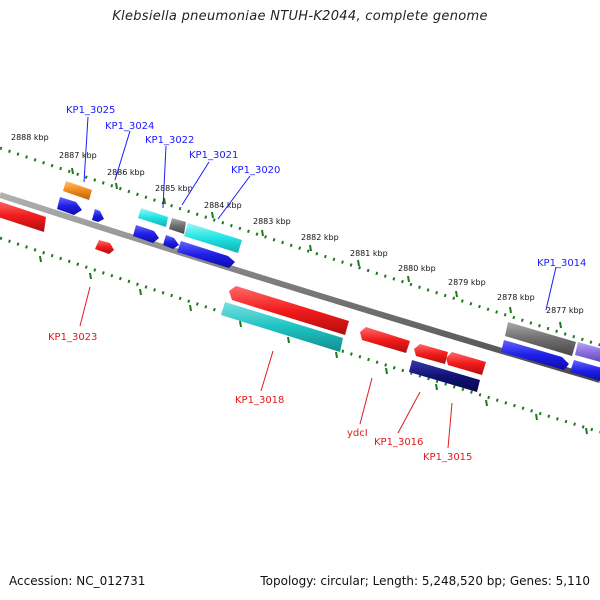 Image resolution: width=600 pixels, height=600 pixels. Describe the element at coordinates (206, 254) in the screenshot. I see `gene-blue-3020b` at that location.